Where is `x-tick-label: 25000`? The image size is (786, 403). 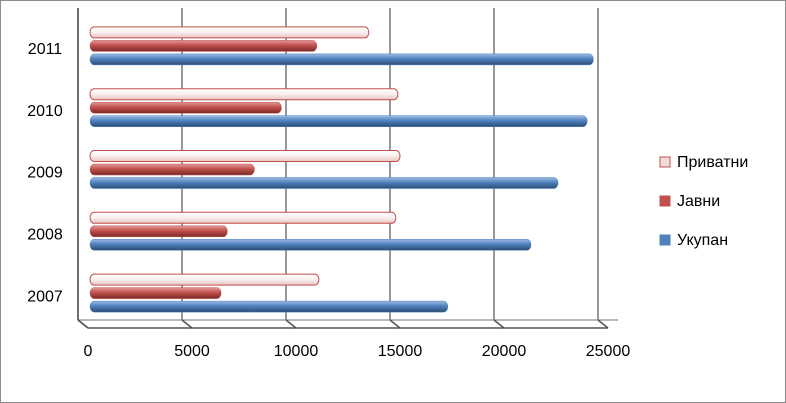
x-tick-label: 25000 is located at coordinates (608, 351).